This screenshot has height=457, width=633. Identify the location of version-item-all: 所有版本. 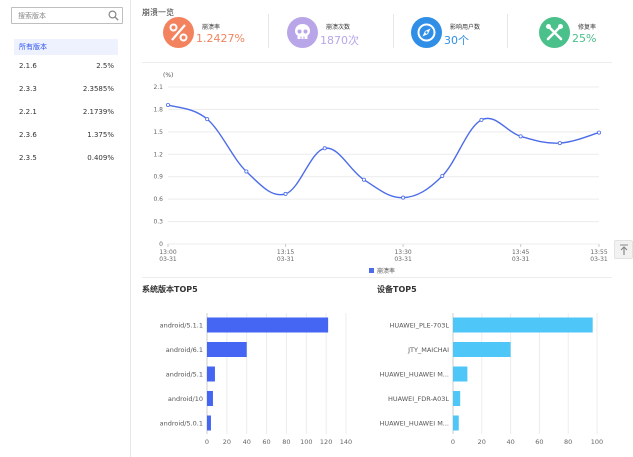
(66, 47).